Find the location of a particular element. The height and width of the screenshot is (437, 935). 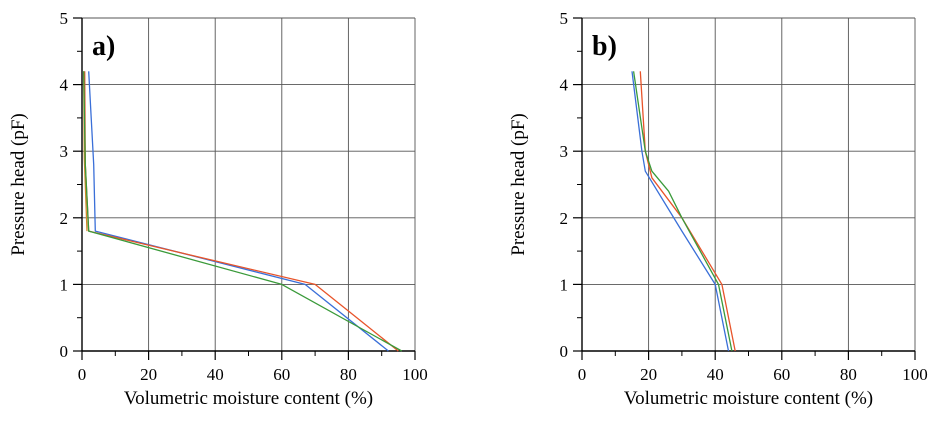

panel-a-y-tick-label: 0 is located at coordinates (64, 351).